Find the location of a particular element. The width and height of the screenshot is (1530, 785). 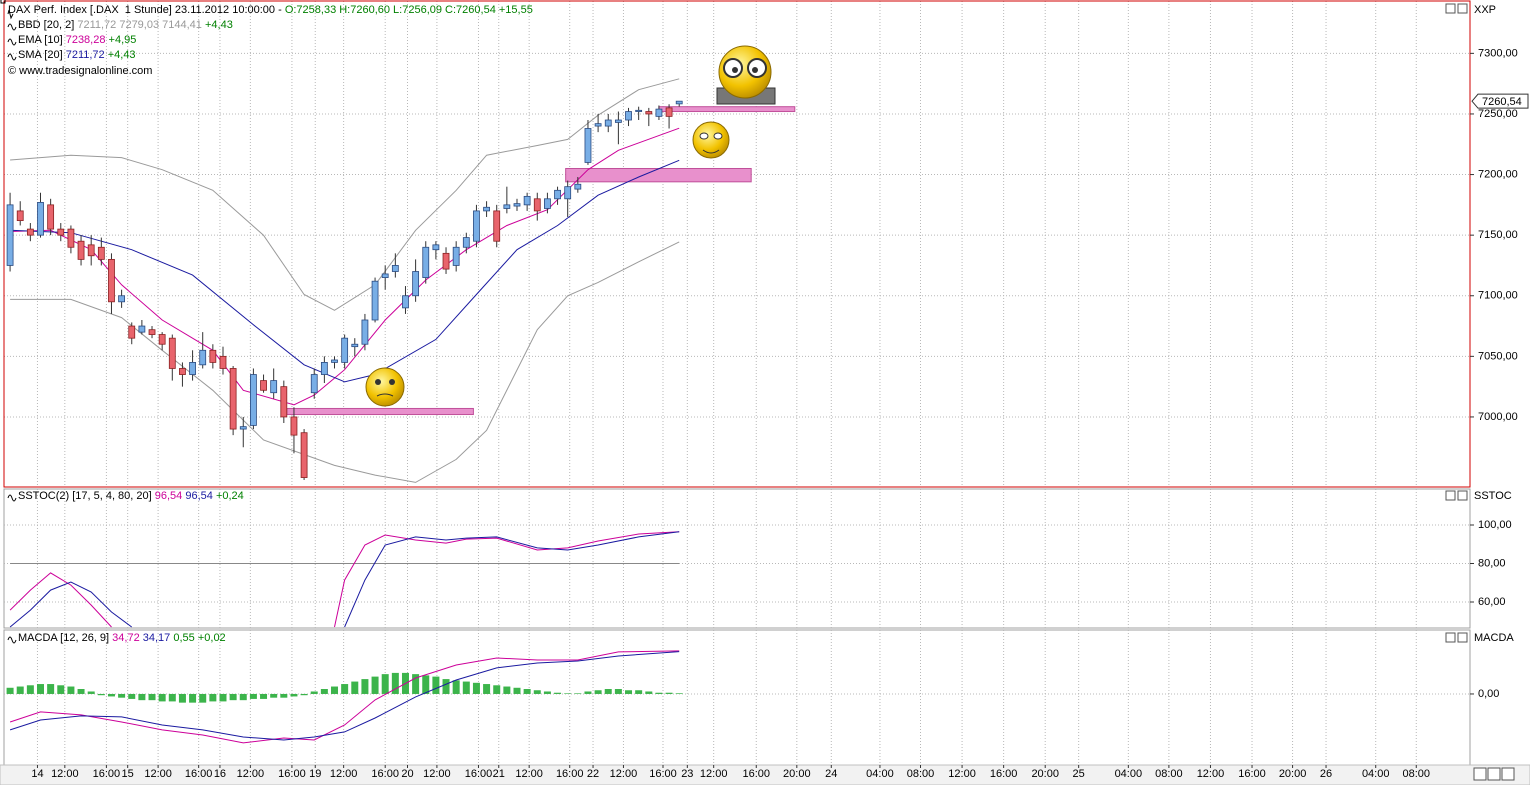

legend-icon is located at coordinates (7, 10).